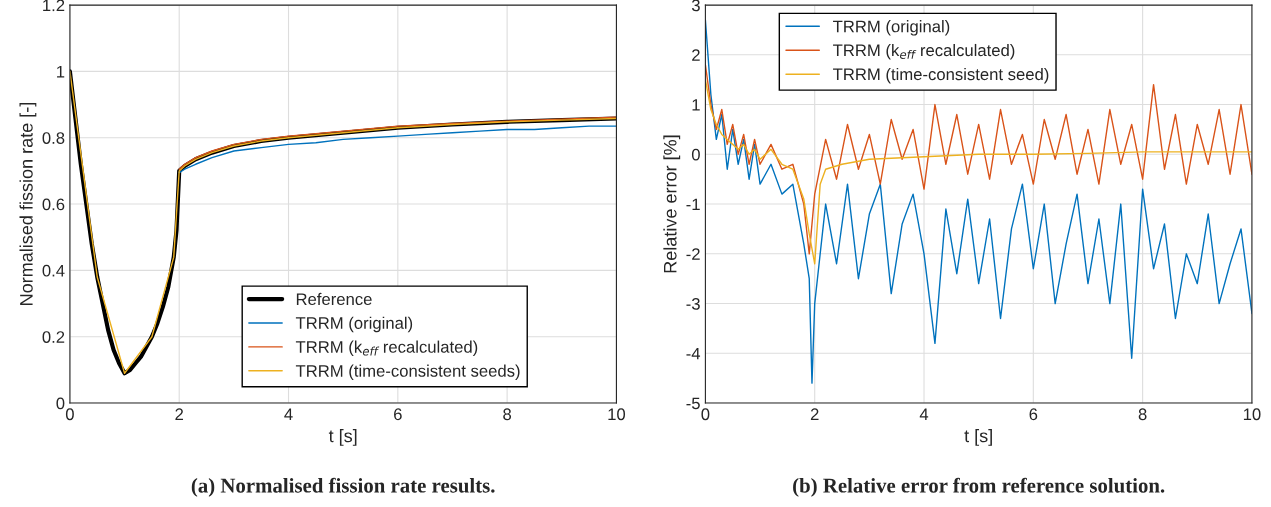 Image resolution: width=1271 pixels, height=507 pixels. I want to click on legend-label: Reference, so click(334, 299).